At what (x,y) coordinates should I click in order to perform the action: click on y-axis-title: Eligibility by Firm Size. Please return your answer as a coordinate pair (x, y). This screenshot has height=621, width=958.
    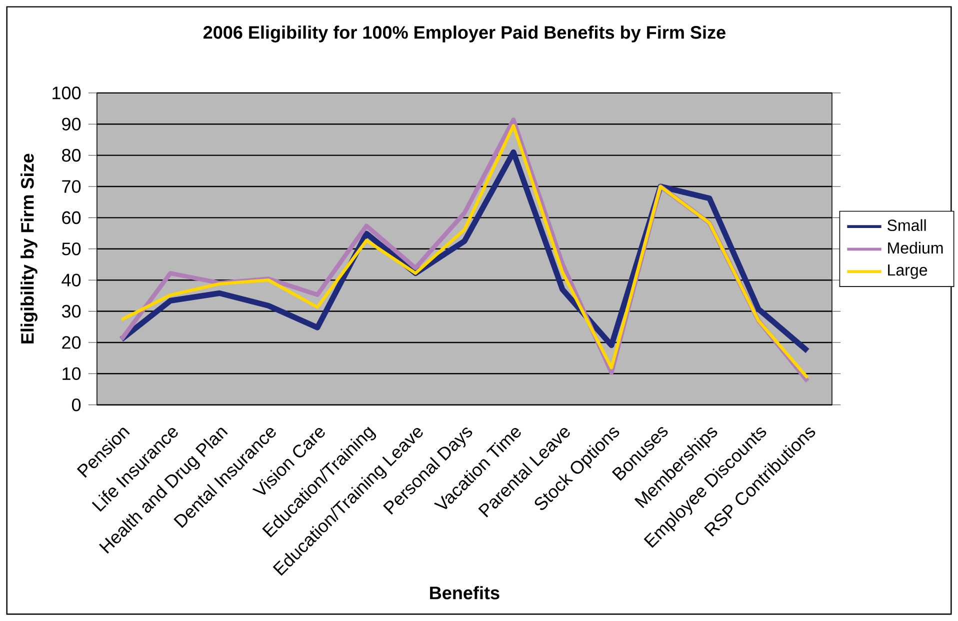
    Looking at the image, I should click on (29, 249).